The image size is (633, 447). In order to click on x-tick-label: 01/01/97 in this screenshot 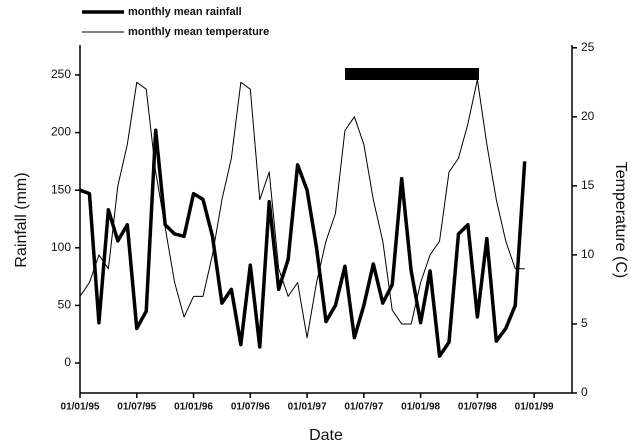, I will do `click(307, 407)`.